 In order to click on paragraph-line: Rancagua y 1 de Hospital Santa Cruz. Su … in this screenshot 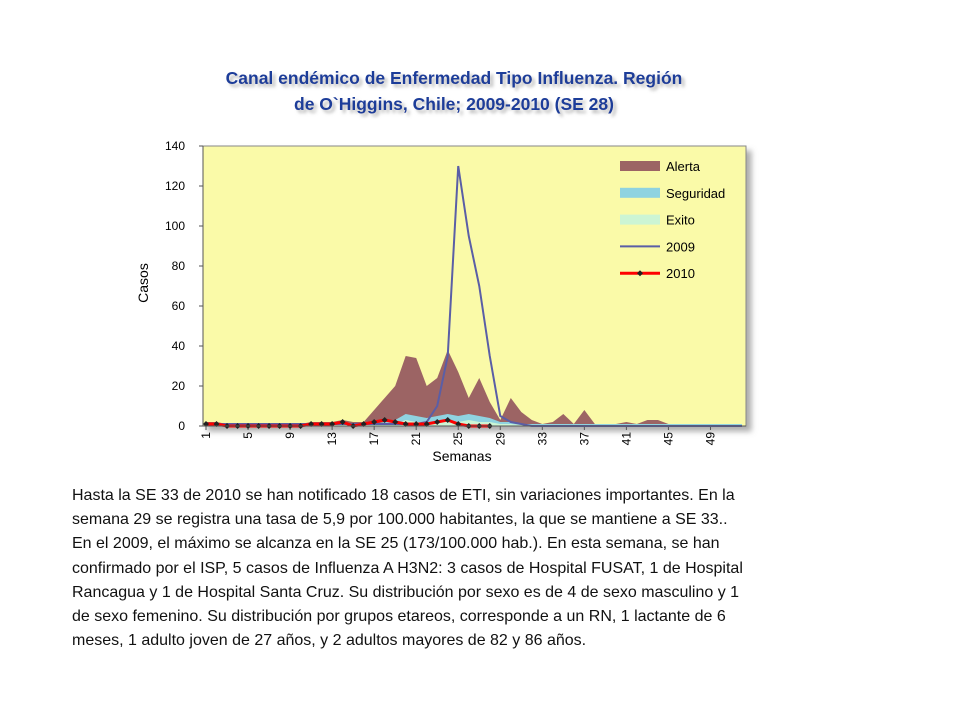, I will do `click(406, 592)`.